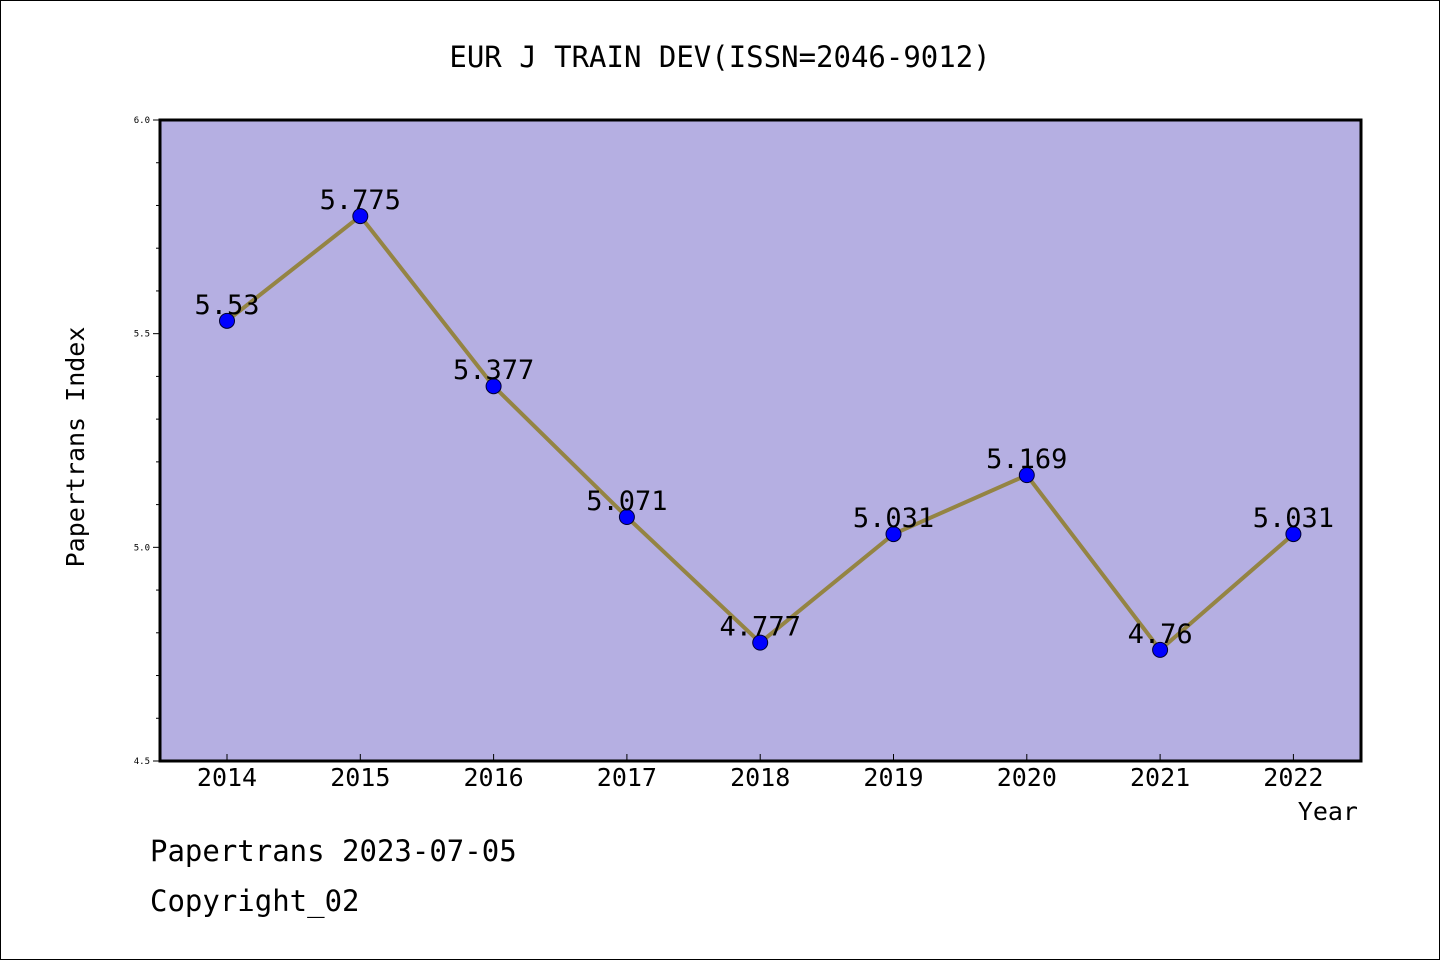 This screenshot has height=960, width=1440. What do you see at coordinates (75, 447) in the screenshot?
I see `y-axis-label: Papertrans Index` at bounding box center [75, 447].